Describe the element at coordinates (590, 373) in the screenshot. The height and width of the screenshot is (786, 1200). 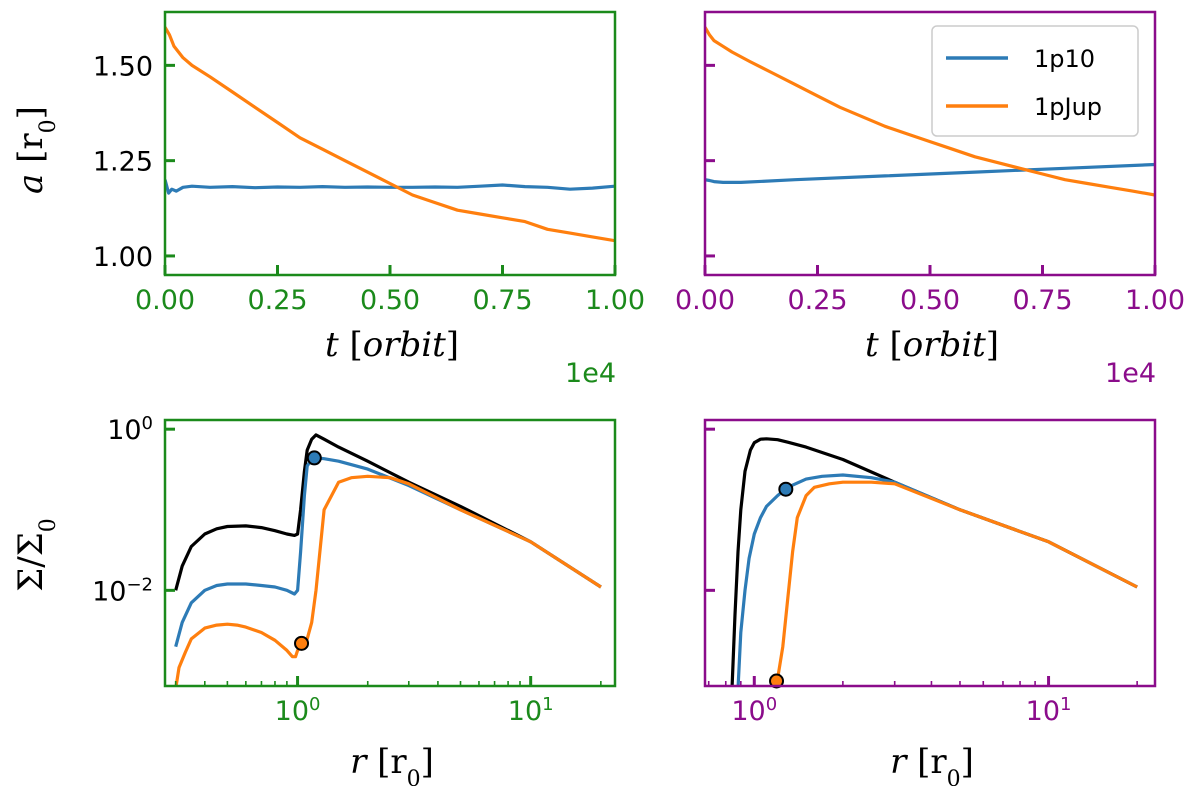
I see `top-left-offset-text: 1e4` at that location.